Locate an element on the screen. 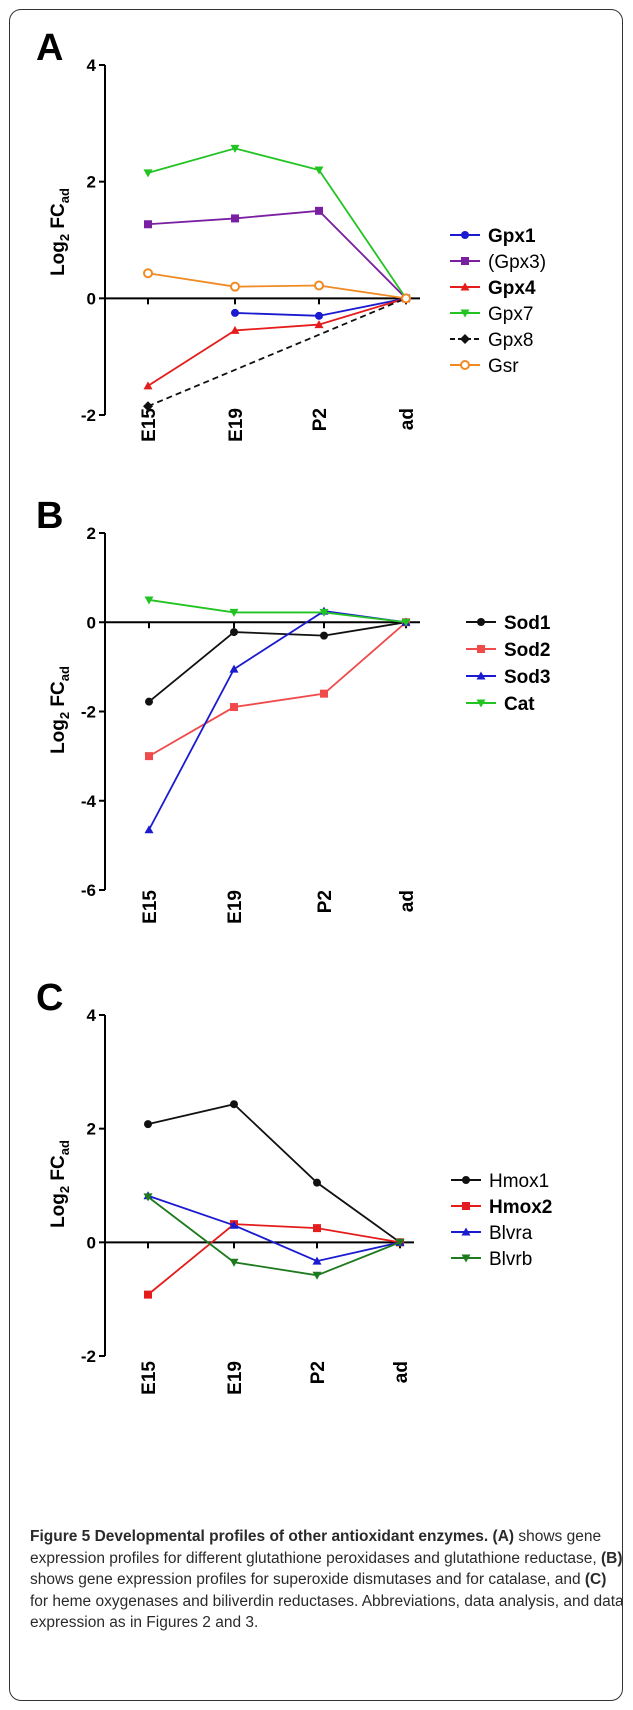  legend-label: Gpx1 is located at coordinates (512, 236).